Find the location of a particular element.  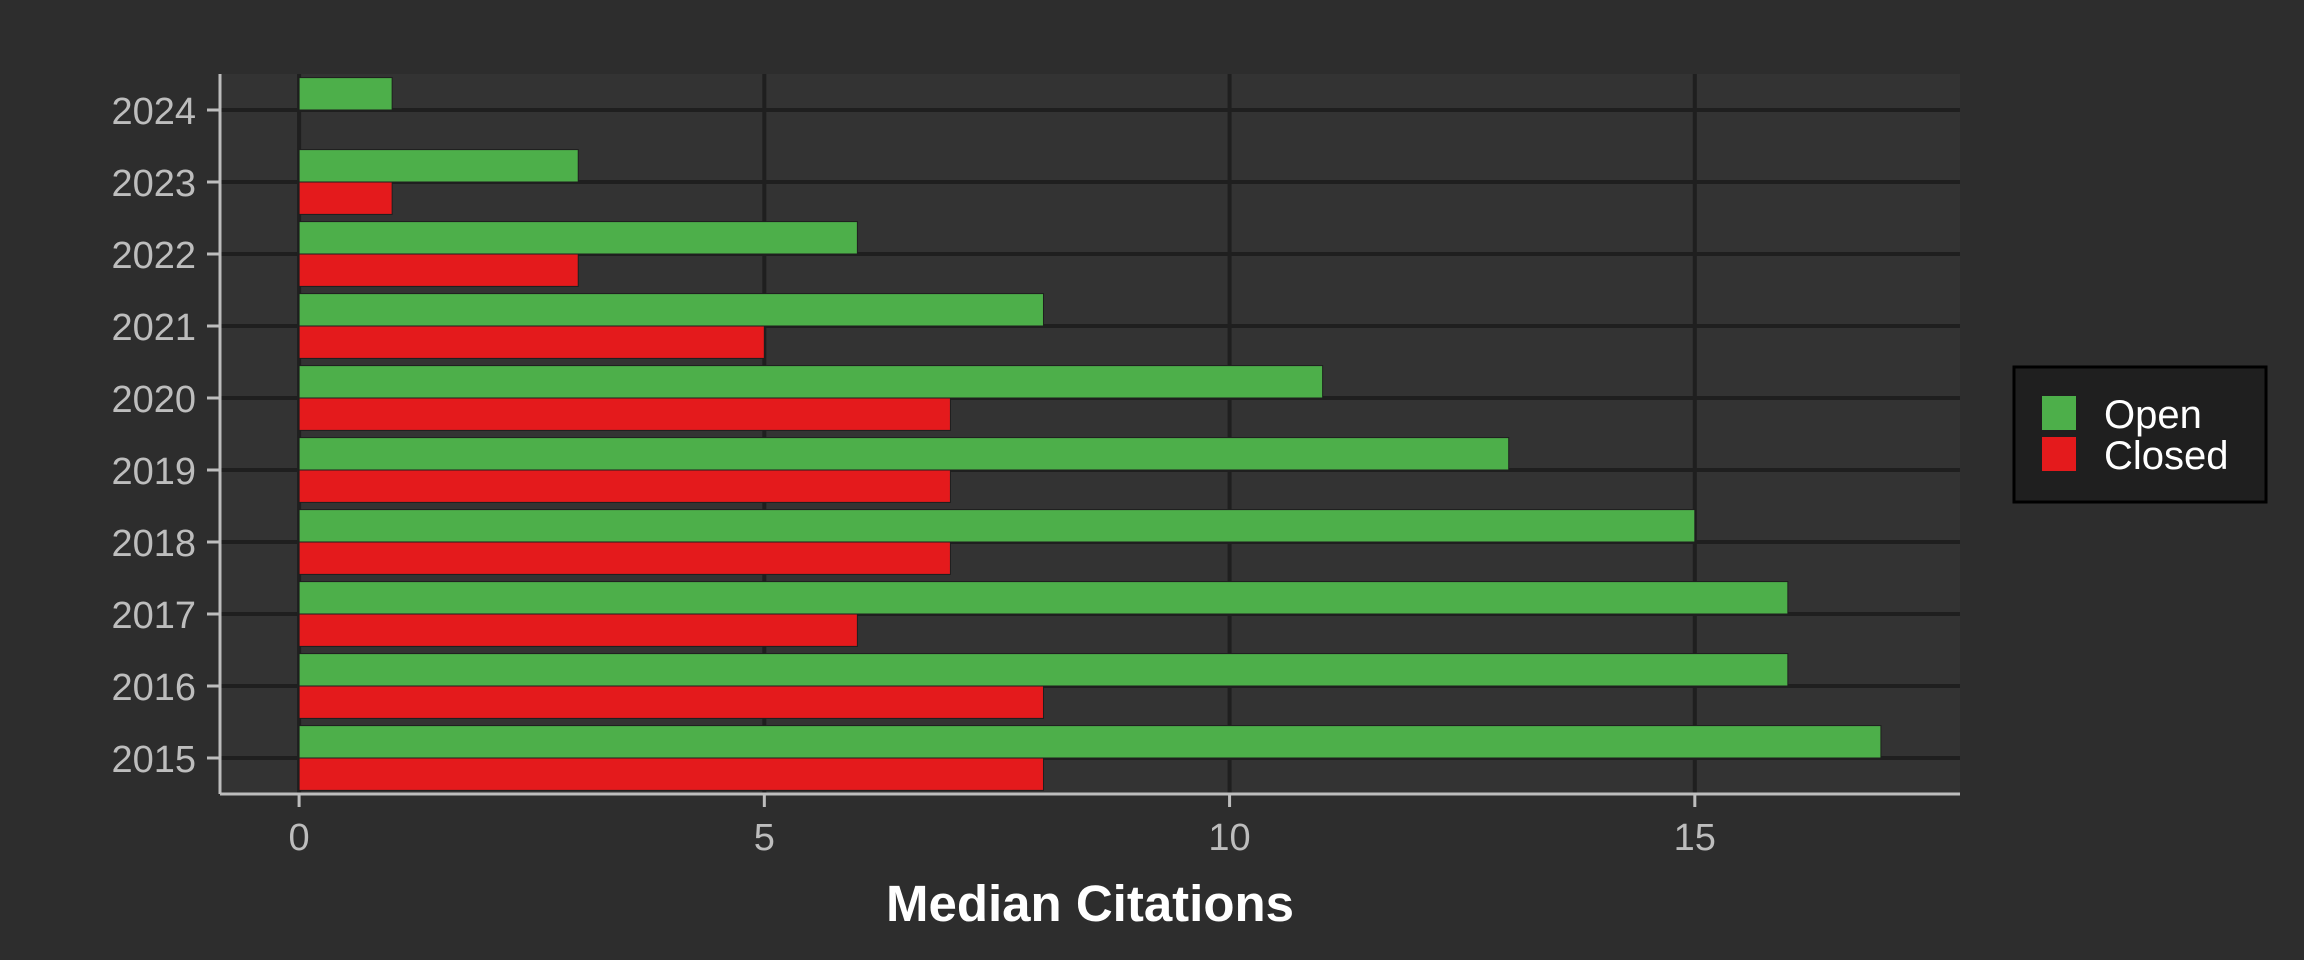

bar-open-2020 is located at coordinates (811, 382).